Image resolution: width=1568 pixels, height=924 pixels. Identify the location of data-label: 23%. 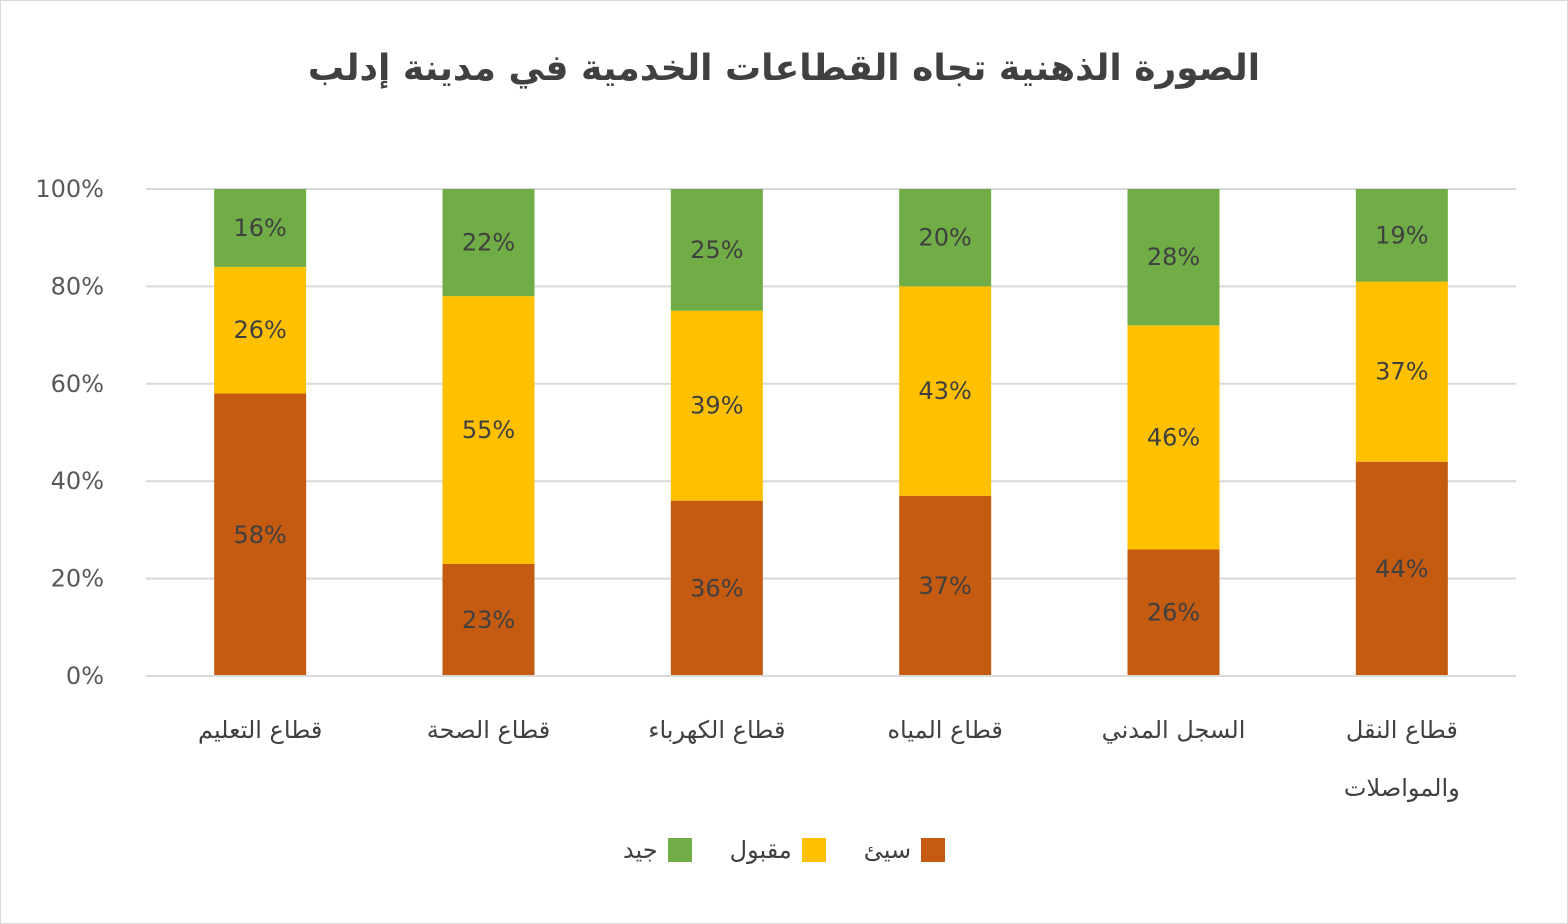
(488, 620).